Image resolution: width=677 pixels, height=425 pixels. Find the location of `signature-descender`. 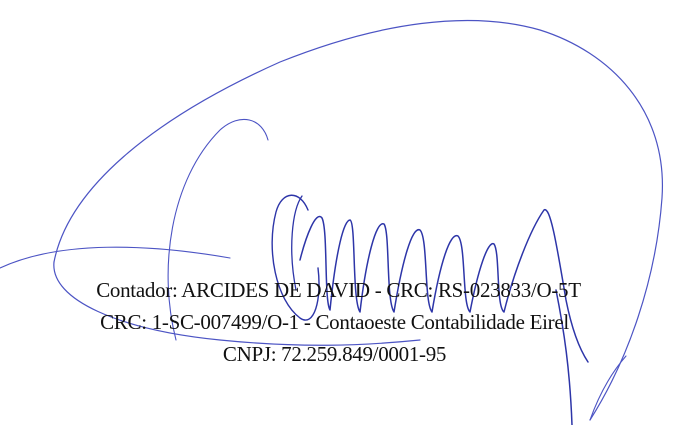

signature-descender is located at coordinates (564, 357).